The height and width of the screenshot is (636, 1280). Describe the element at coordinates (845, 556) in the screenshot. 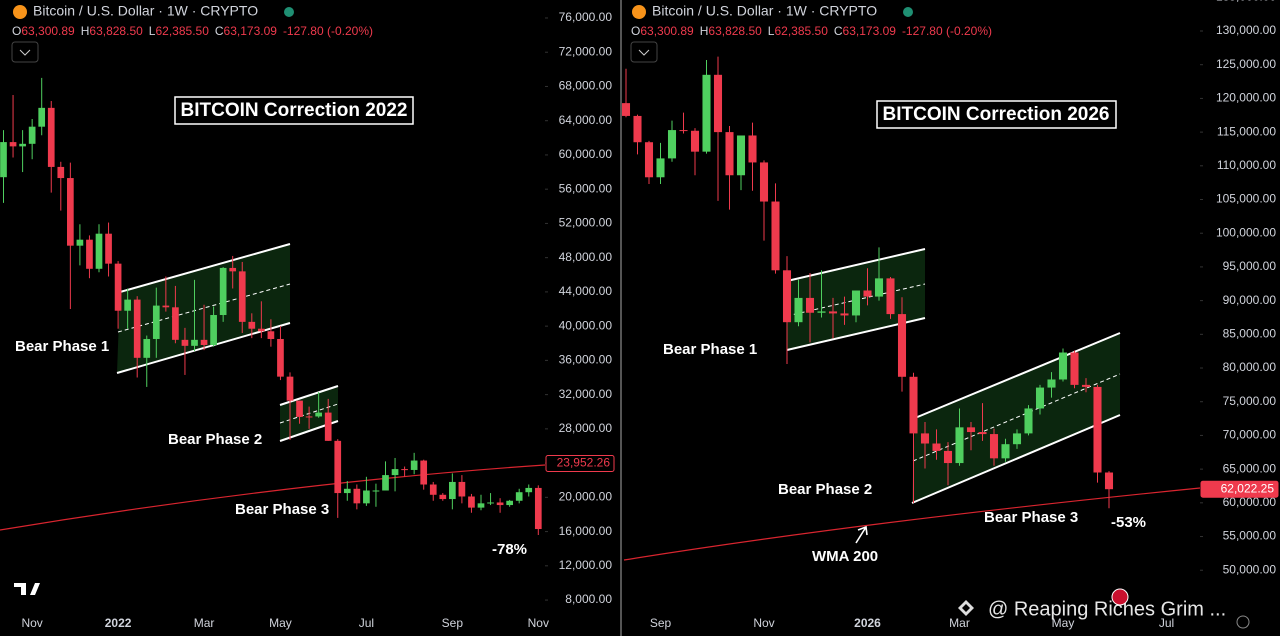

I see `annotation: WMA 200` at that location.